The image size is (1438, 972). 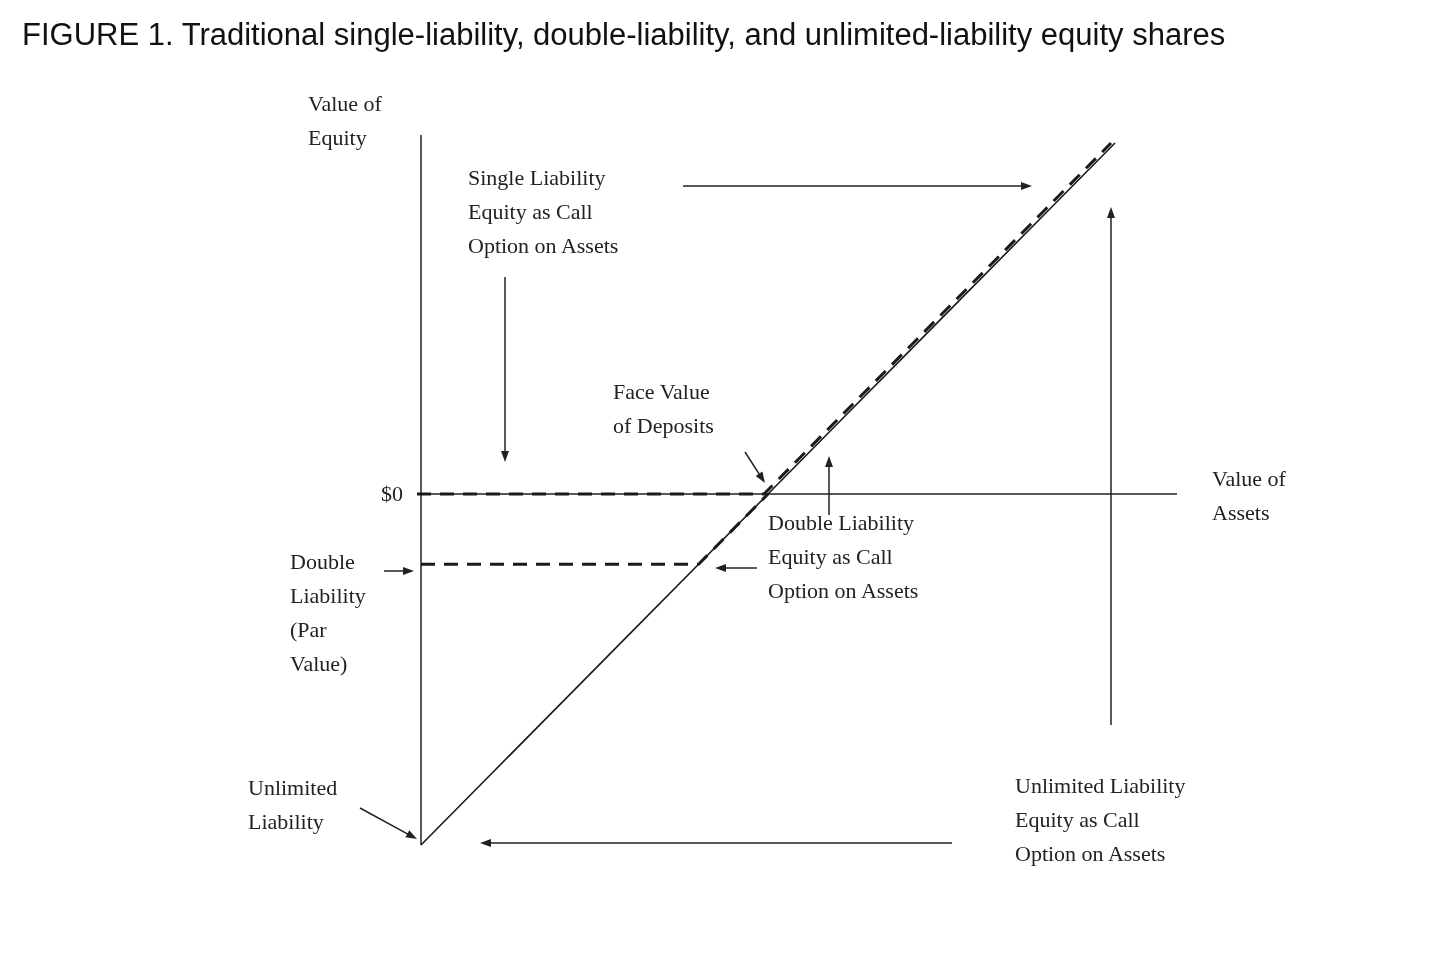 I want to click on text: $0, so click(x=392, y=493).